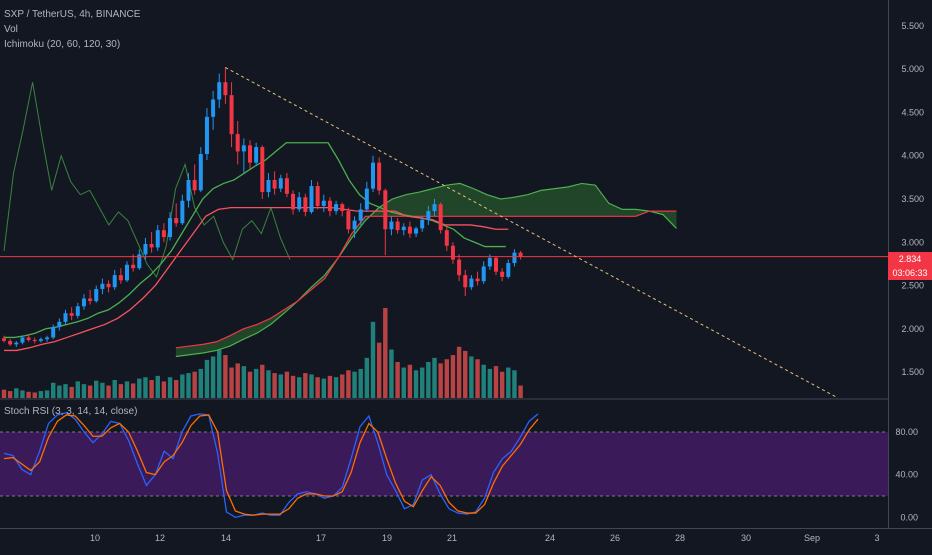 The height and width of the screenshot is (555, 932). Describe the element at coordinates (62, 44) in the screenshot. I see `ichimoku-legend: Ichimoku (20, 60, 120, 30)` at that location.